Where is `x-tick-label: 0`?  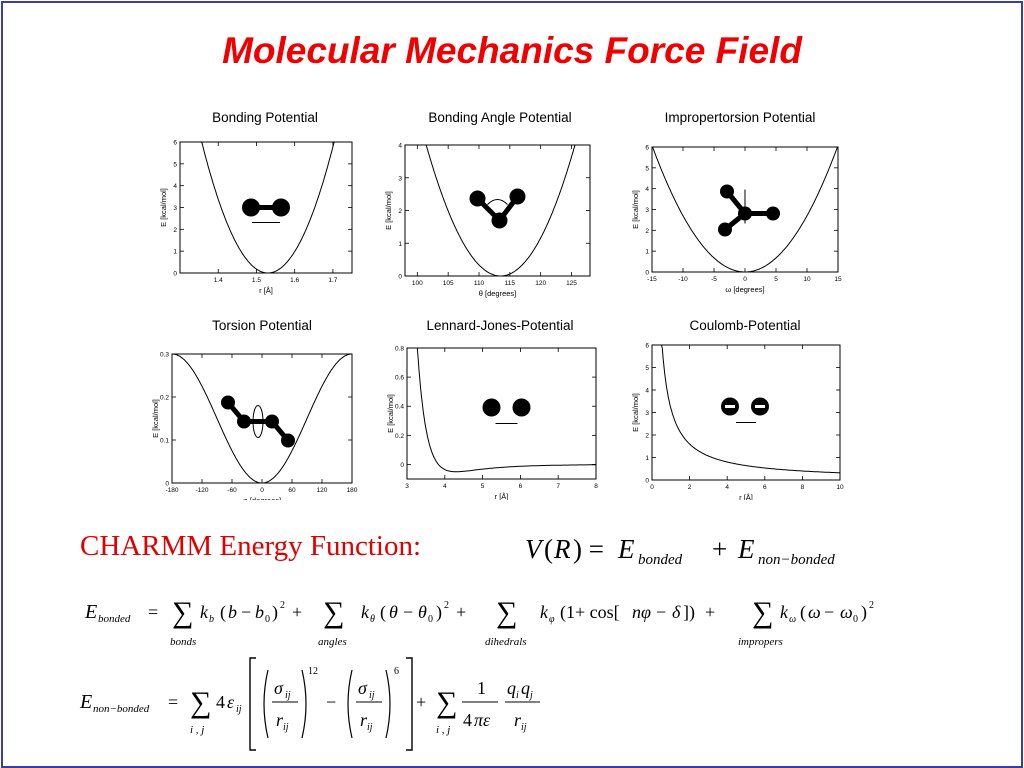
x-tick-label: 0 is located at coordinates (745, 279).